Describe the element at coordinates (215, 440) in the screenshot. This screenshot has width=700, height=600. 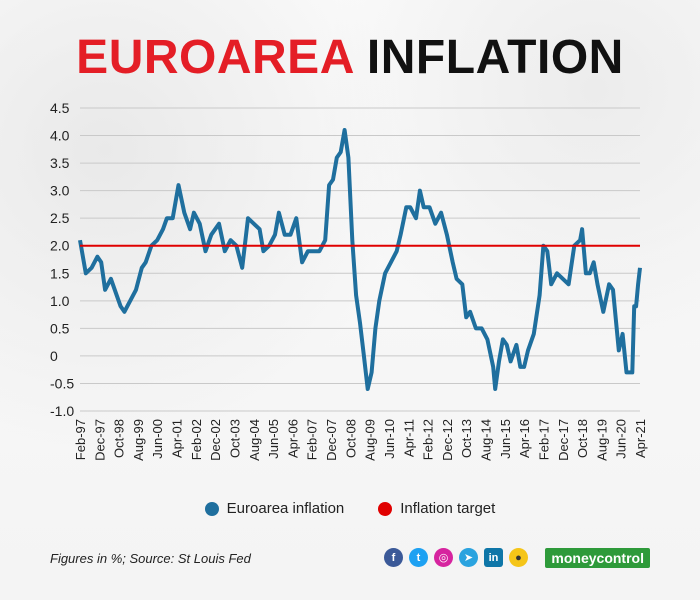
I see `x-tick-label: Dec-02` at that location.